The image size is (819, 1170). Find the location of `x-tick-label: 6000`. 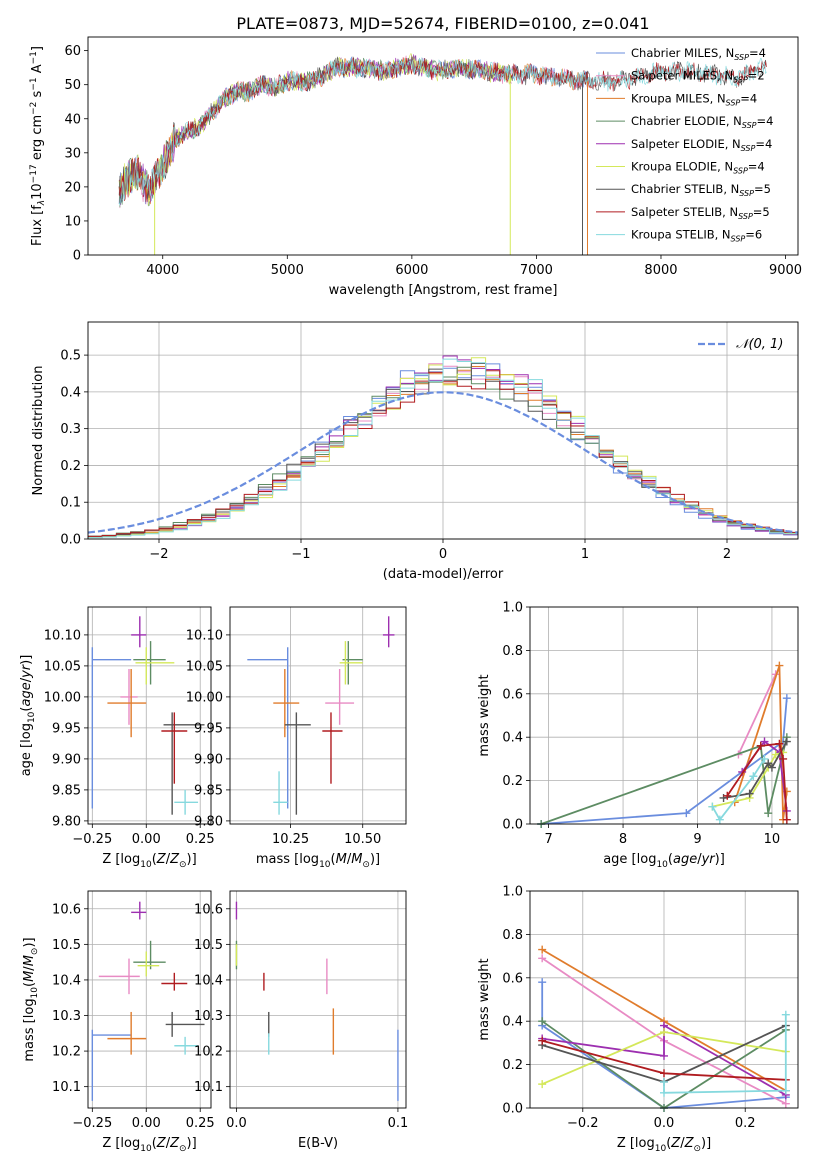

x-tick-label: 6000 is located at coordinates (411, 270).